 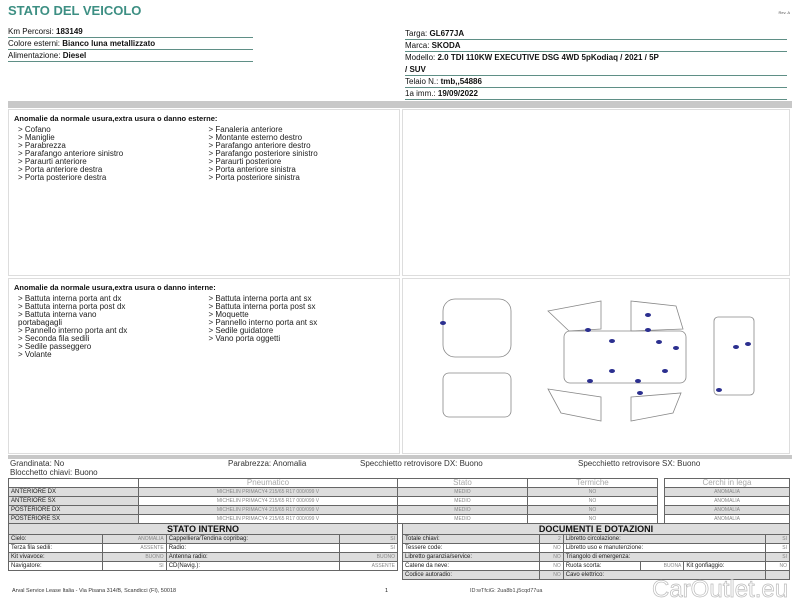 What do you see at coordinates (71, 153) in the screenshot?
I see `damage-item: > Parafango anteriore sinistro` at bounding box center [71, 153].